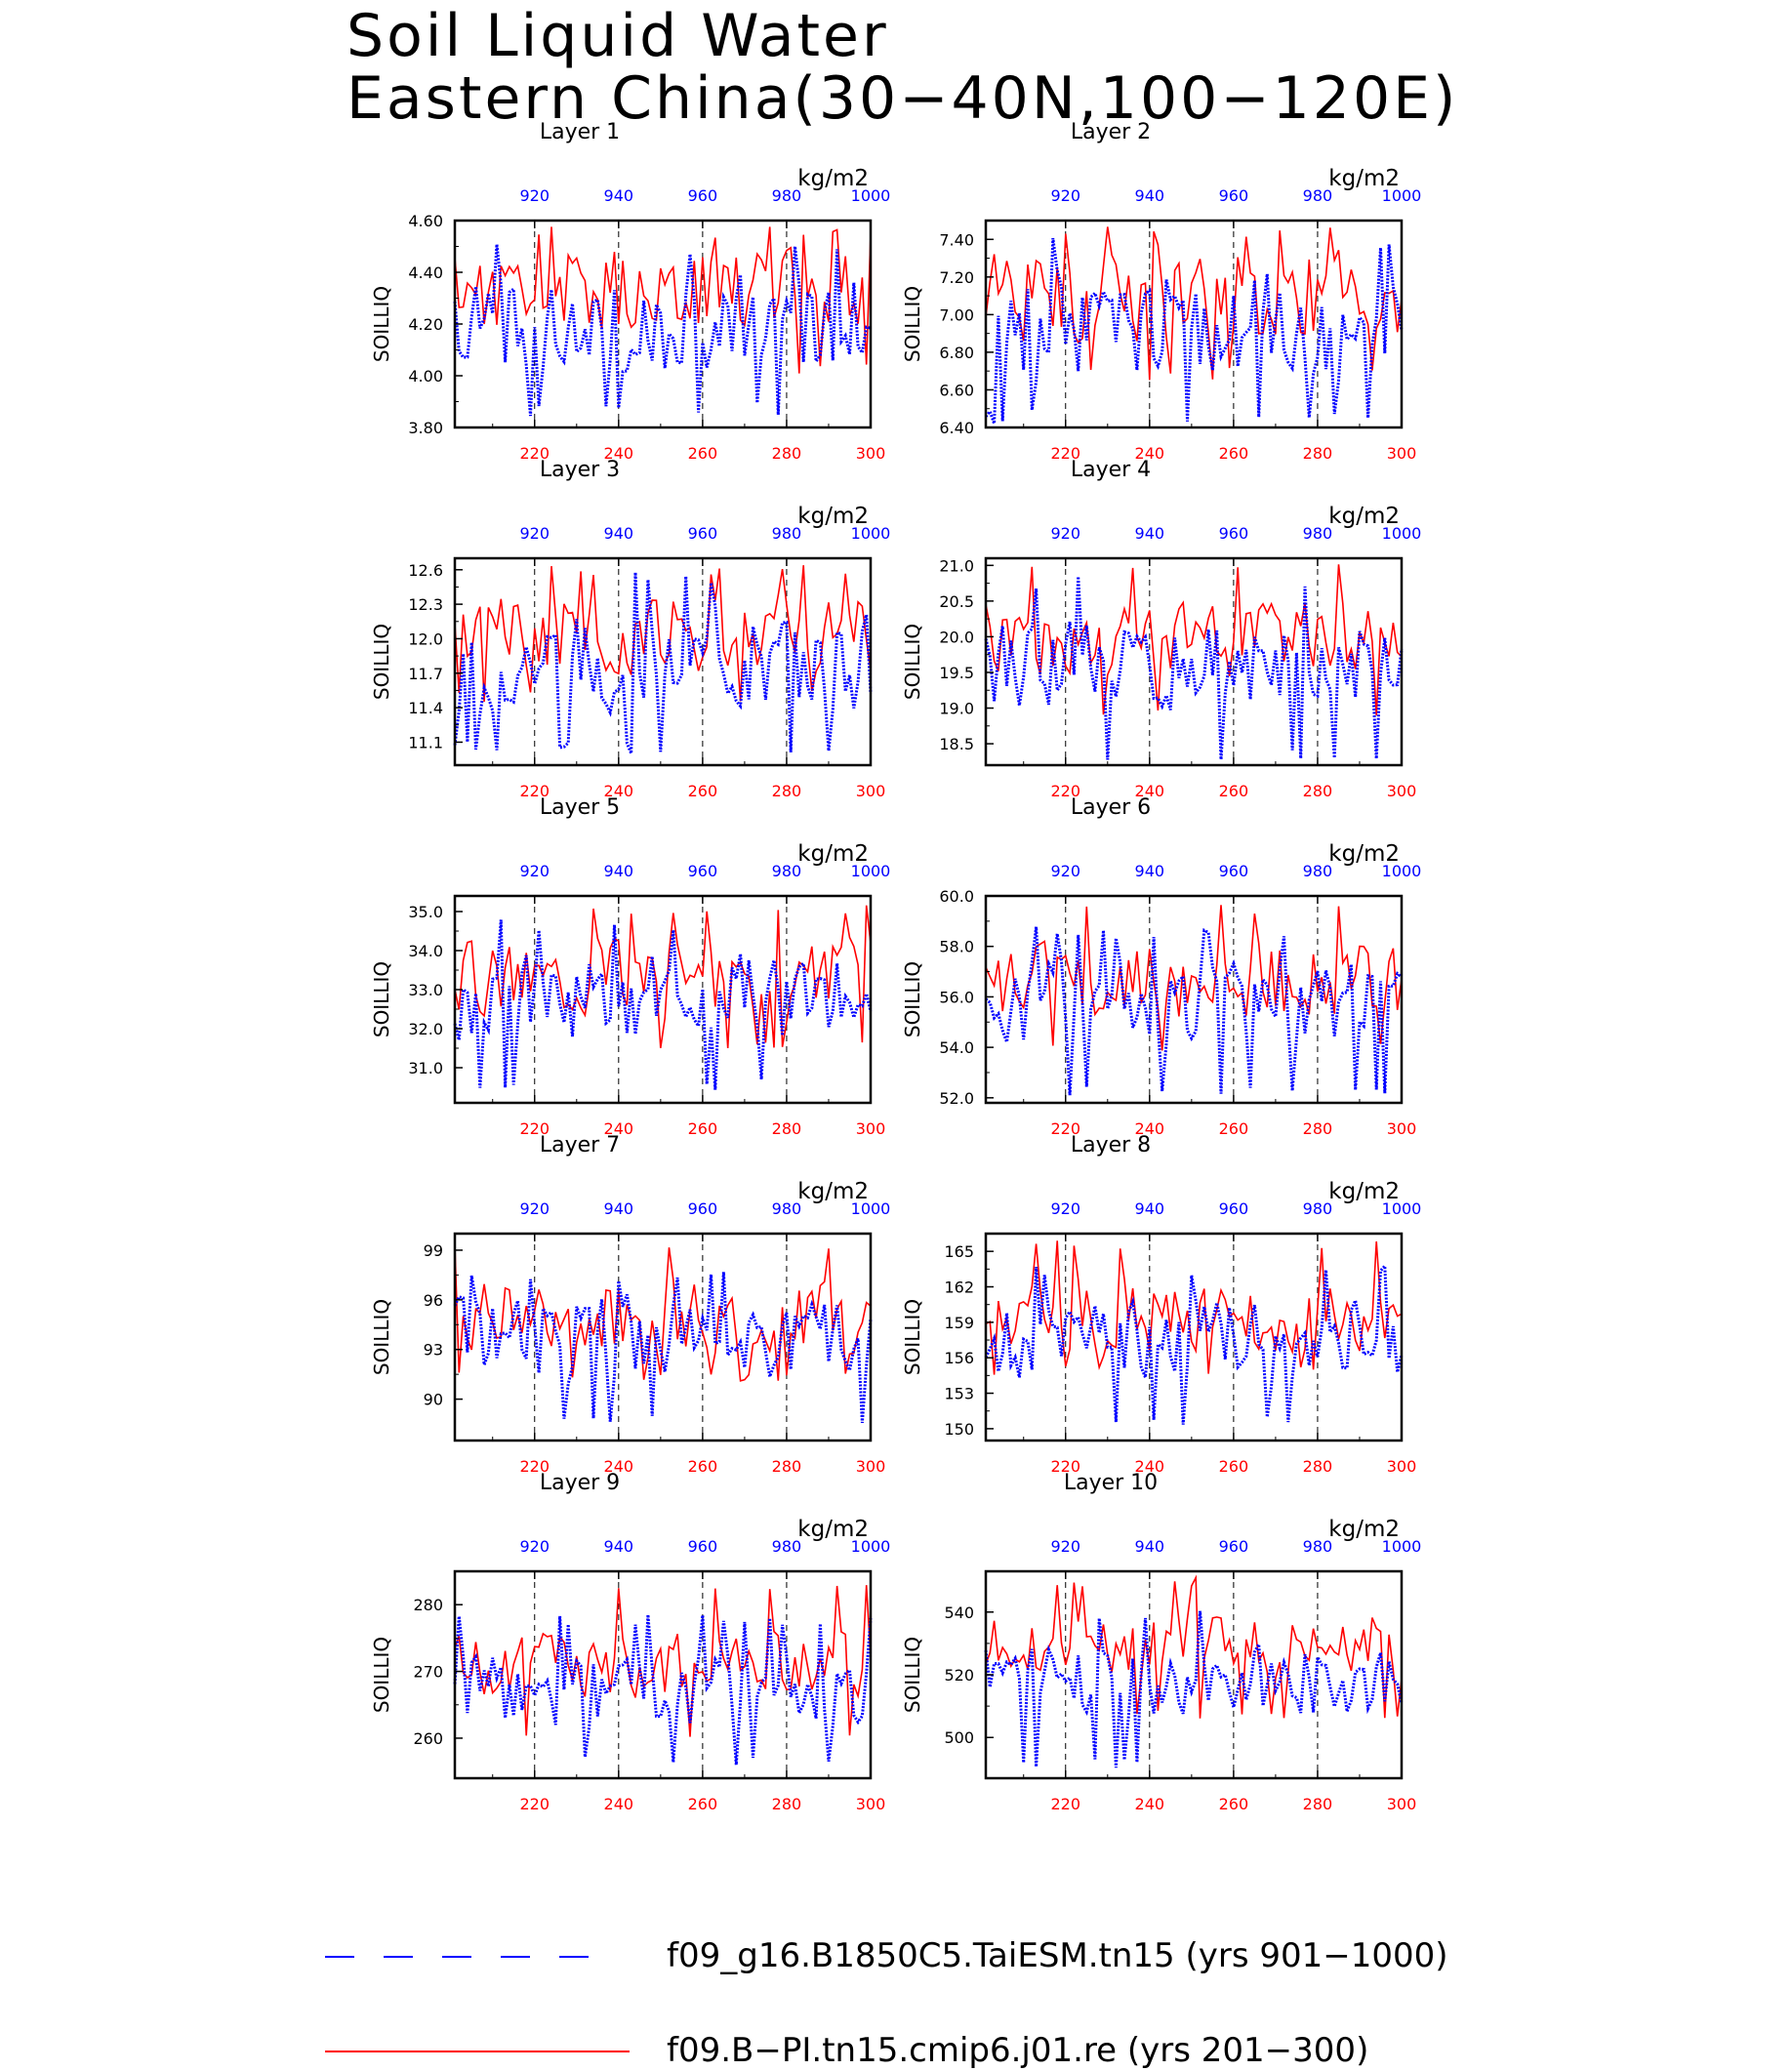 The width and height of the screenshot is (1792, 2071). Describe the element at coordinates (956, 637) in the screenshot. I see `y-tick-label: 20.0` at that location.